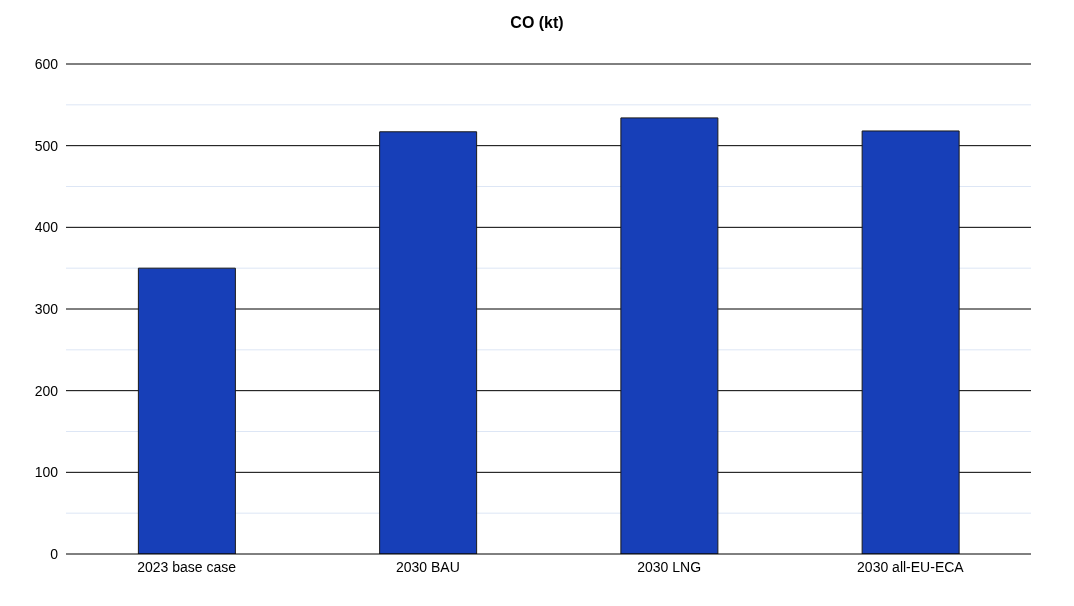  Describe the element at coordinates (427, 566) in the screenshot. I see `x-tick-label: 2030 BAU` at that location.